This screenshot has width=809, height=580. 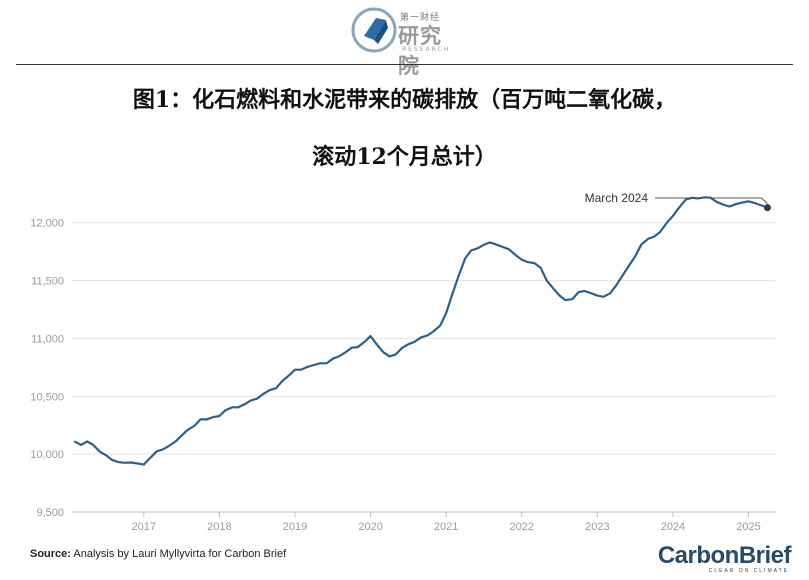 I want to click on y-tick-label: 9,500, so click(x=50, y=513).